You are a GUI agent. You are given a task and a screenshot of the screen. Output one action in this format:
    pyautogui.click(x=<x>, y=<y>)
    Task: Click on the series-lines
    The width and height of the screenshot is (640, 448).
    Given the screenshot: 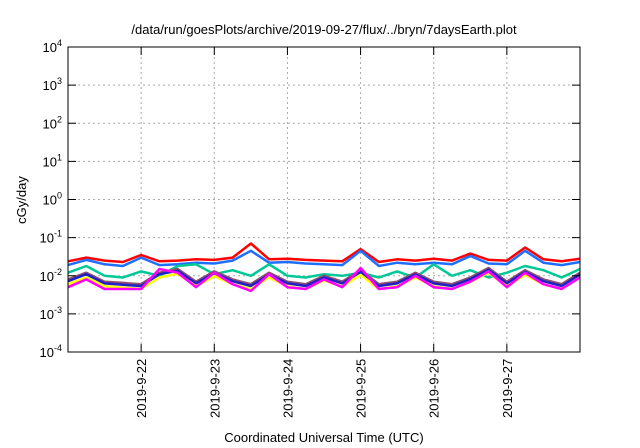 What is the action you would take?
    pyautogui.click(x=324, y=267)
    